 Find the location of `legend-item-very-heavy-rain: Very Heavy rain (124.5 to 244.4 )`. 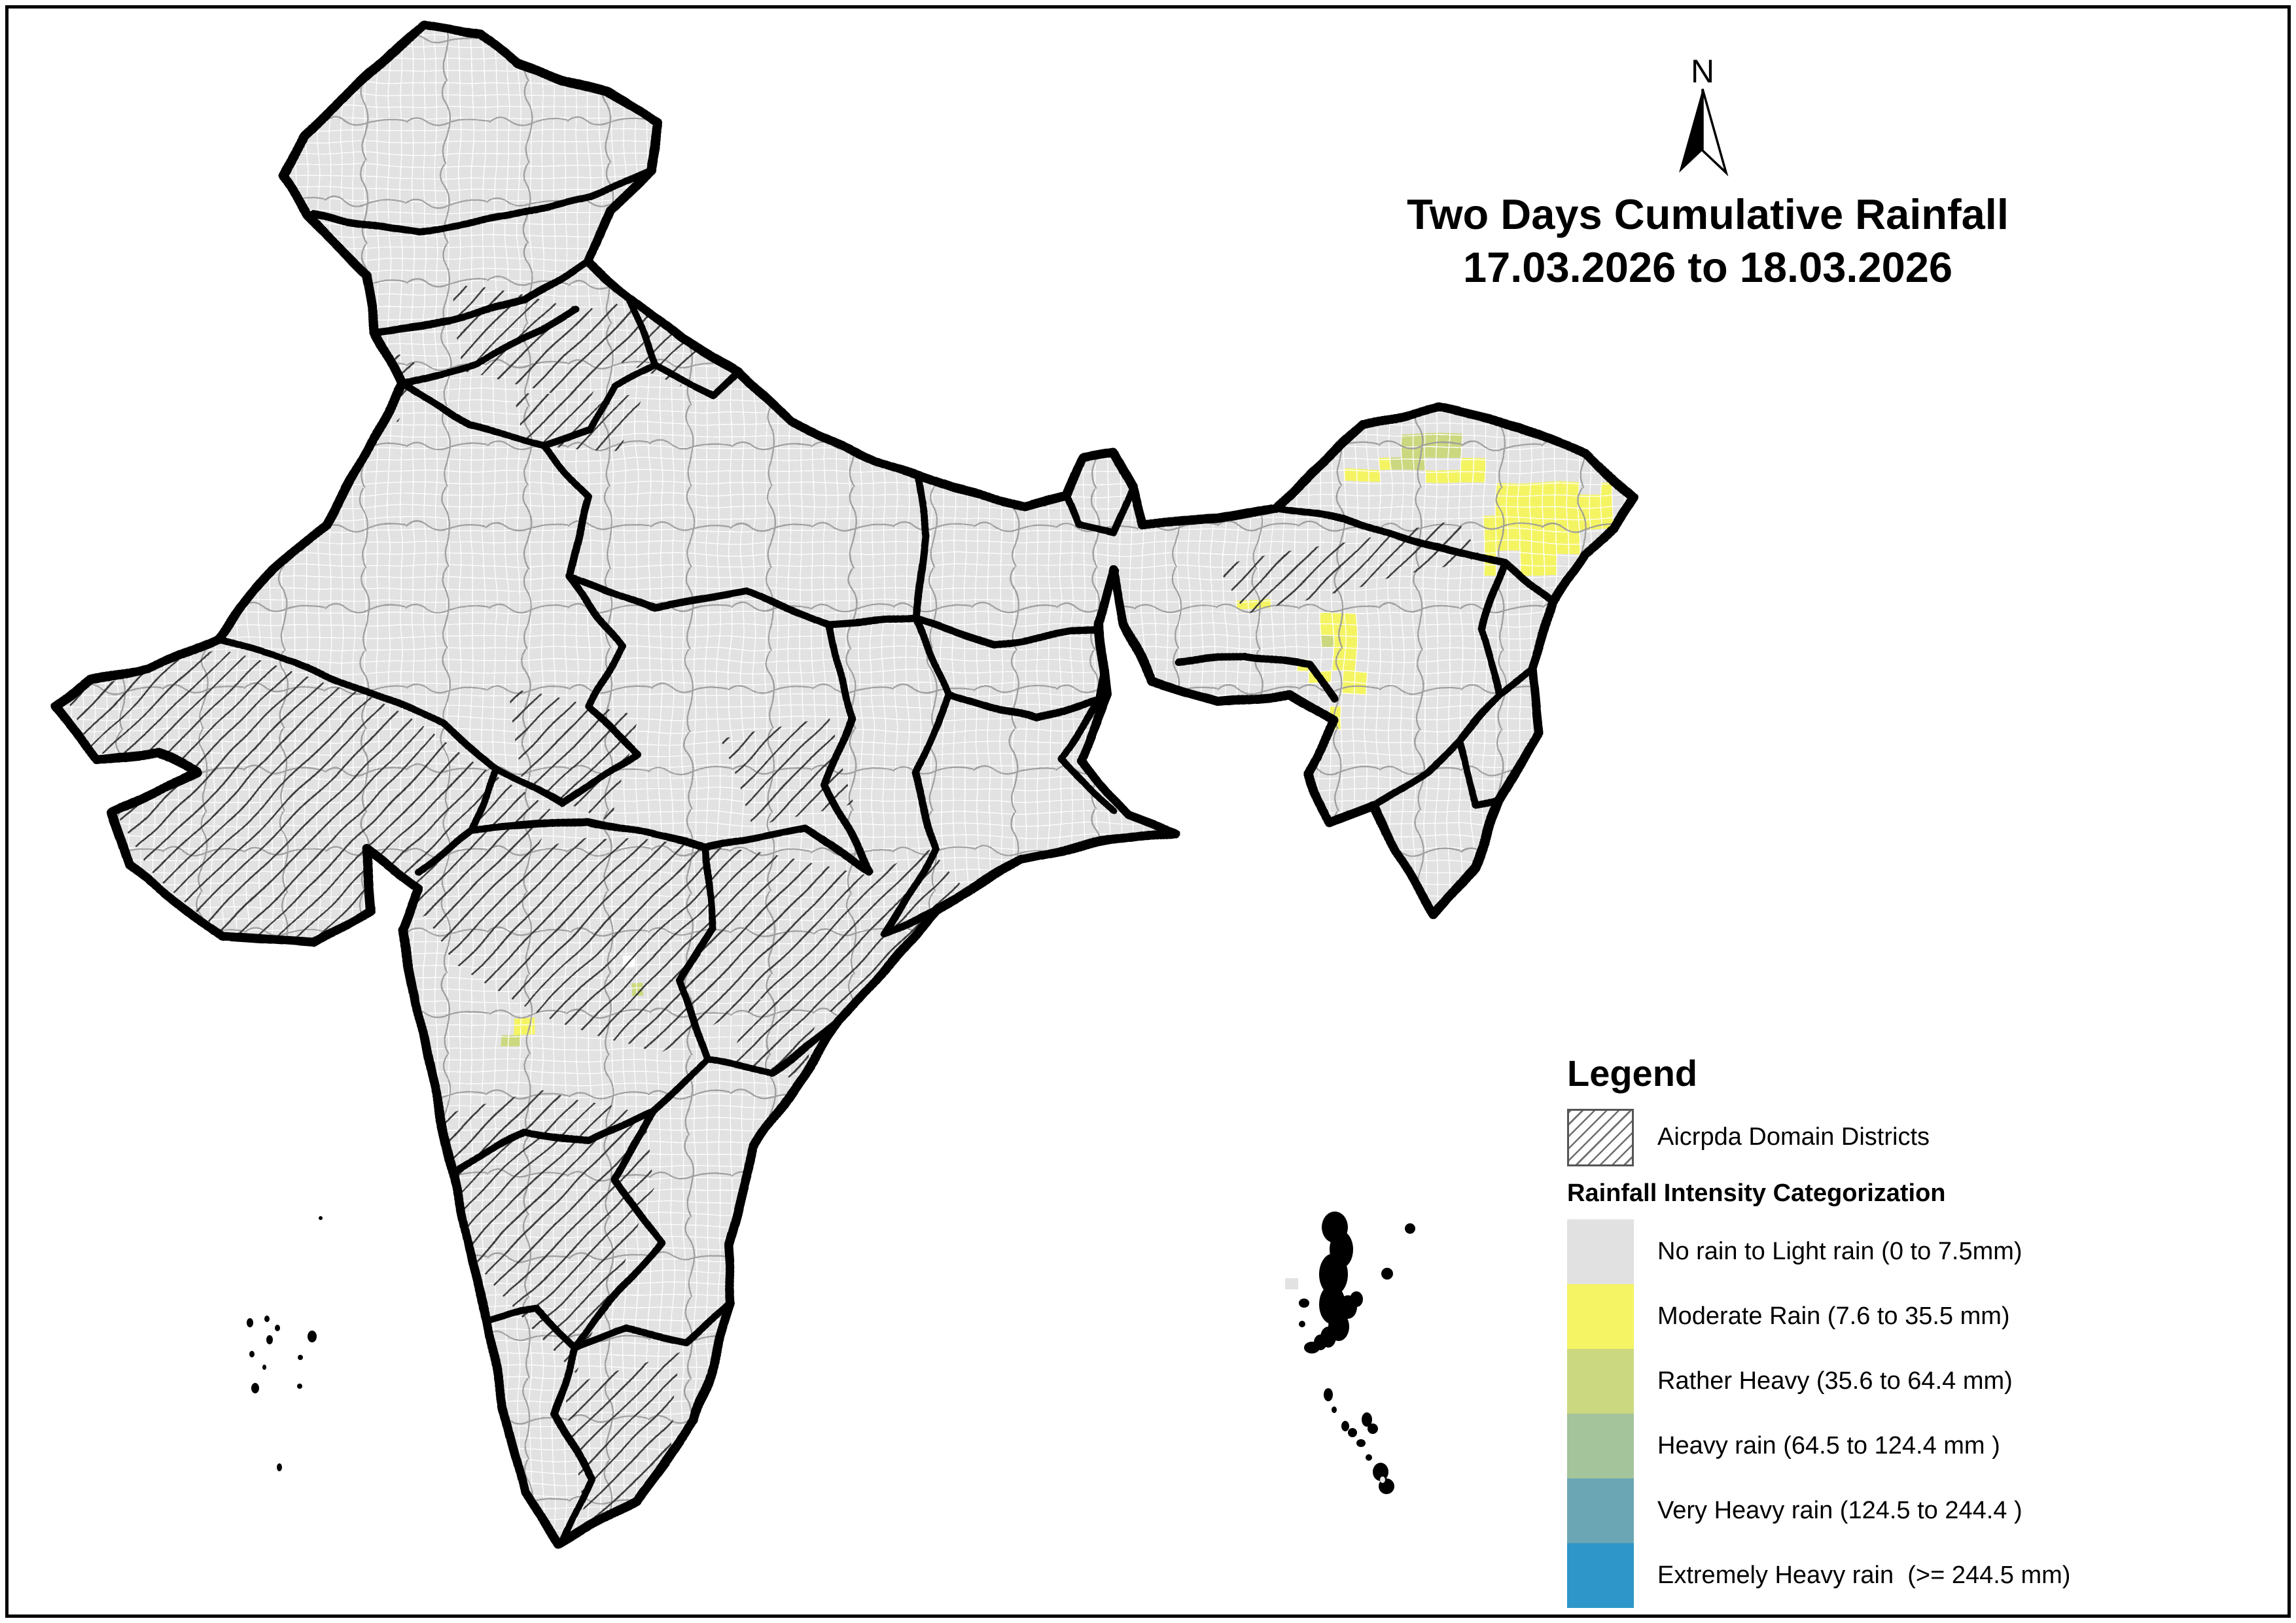

legend-item-very-heavy-rain: Very Heavy rain (124.5 to 244.4 ) is located at coordinates (1930, 1510).